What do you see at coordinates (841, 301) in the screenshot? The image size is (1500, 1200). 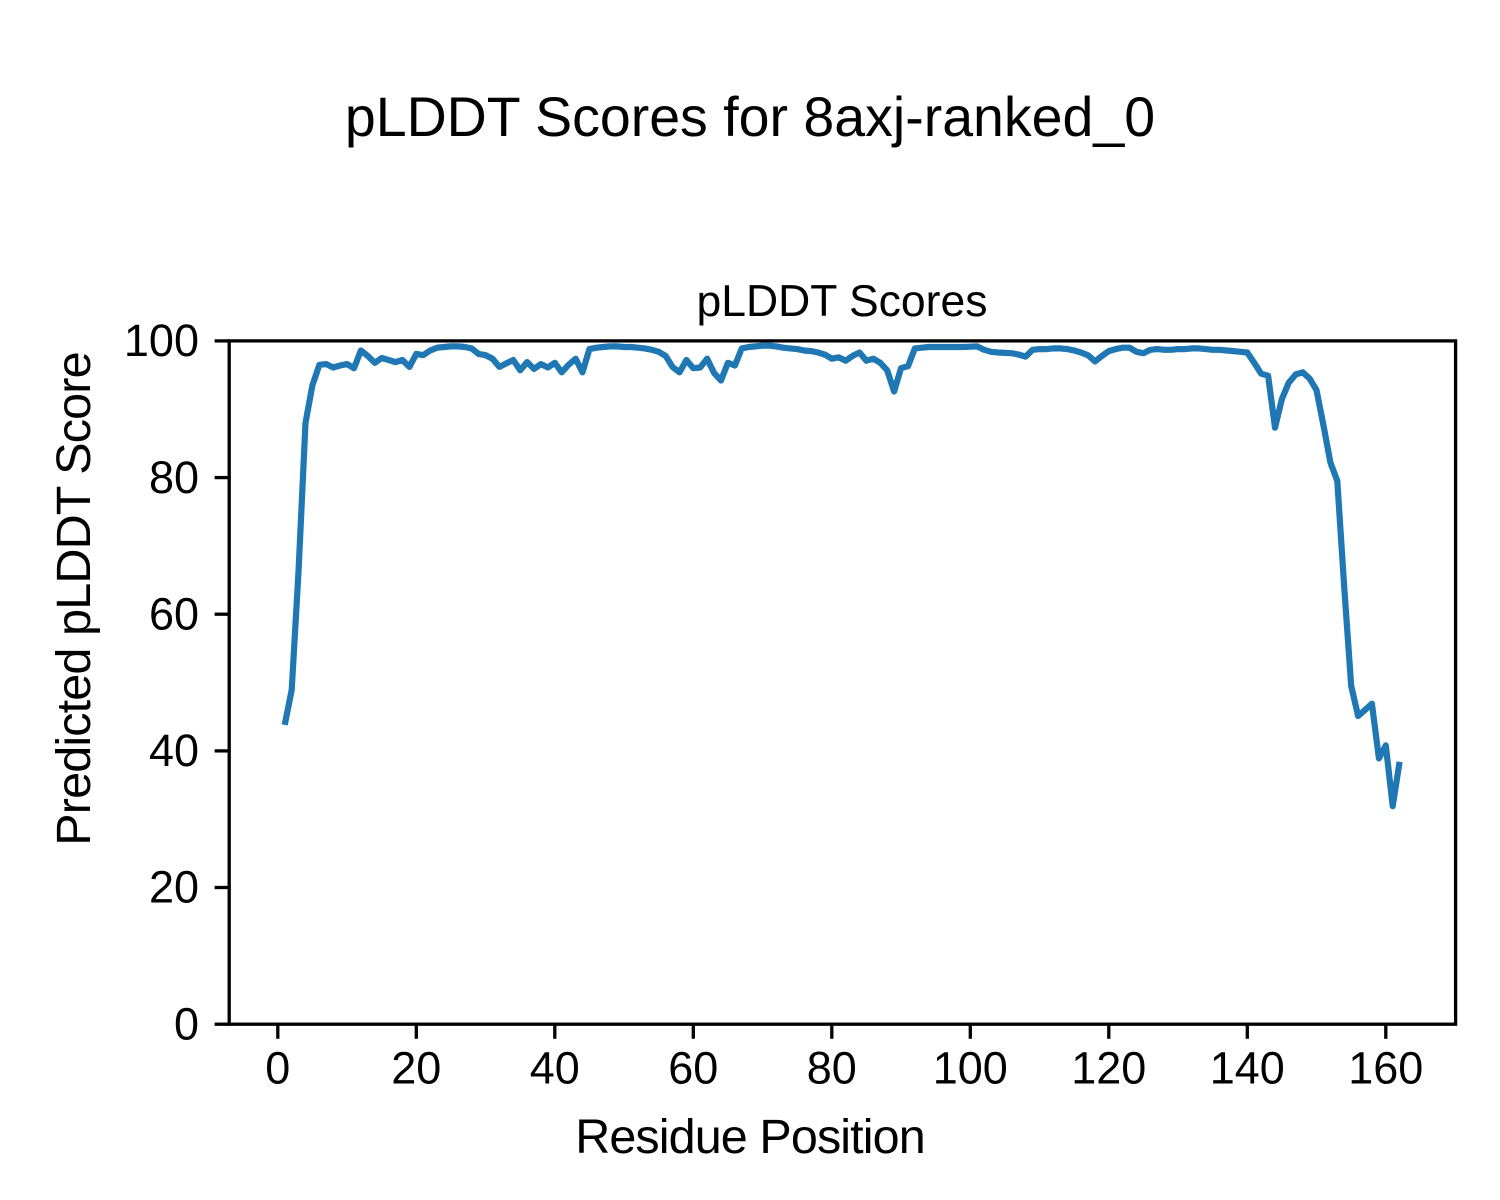 I see `svg-text: pLDDT Scores` at bounding box center [841, 301].